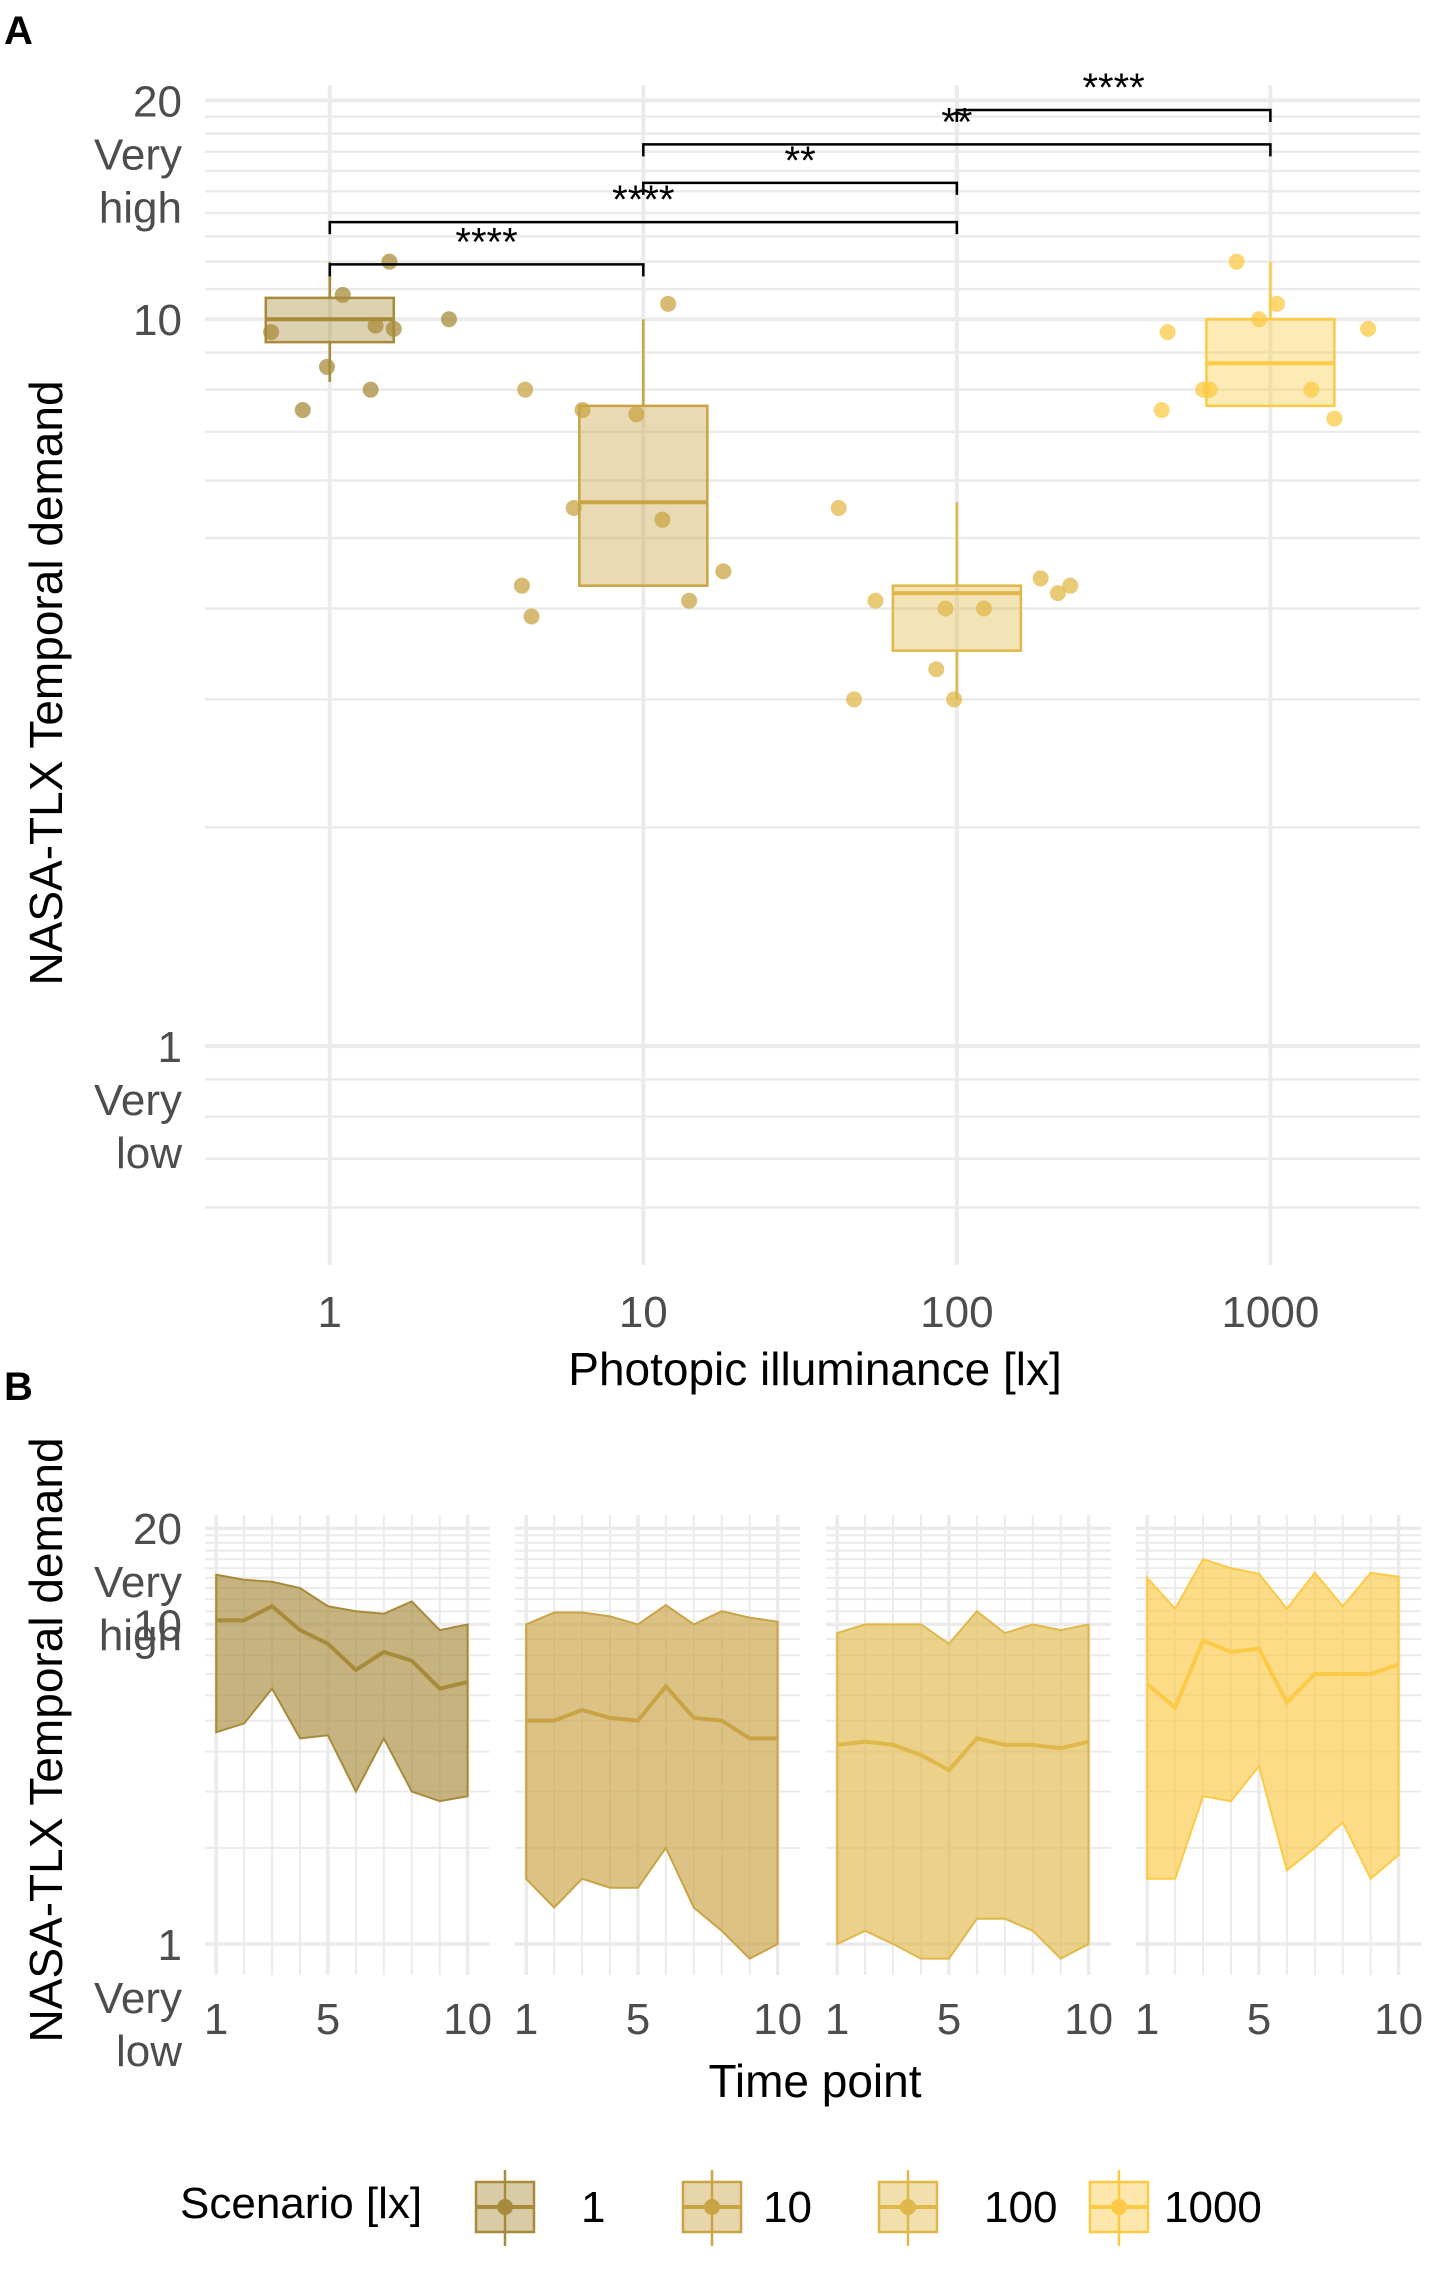 The width and height of the screenshot is (1446, 2273). What do you see at coordinates (18, 1387) in the screenshot?
I see `panel-label-b: B` at bounding box center [18, 1387].